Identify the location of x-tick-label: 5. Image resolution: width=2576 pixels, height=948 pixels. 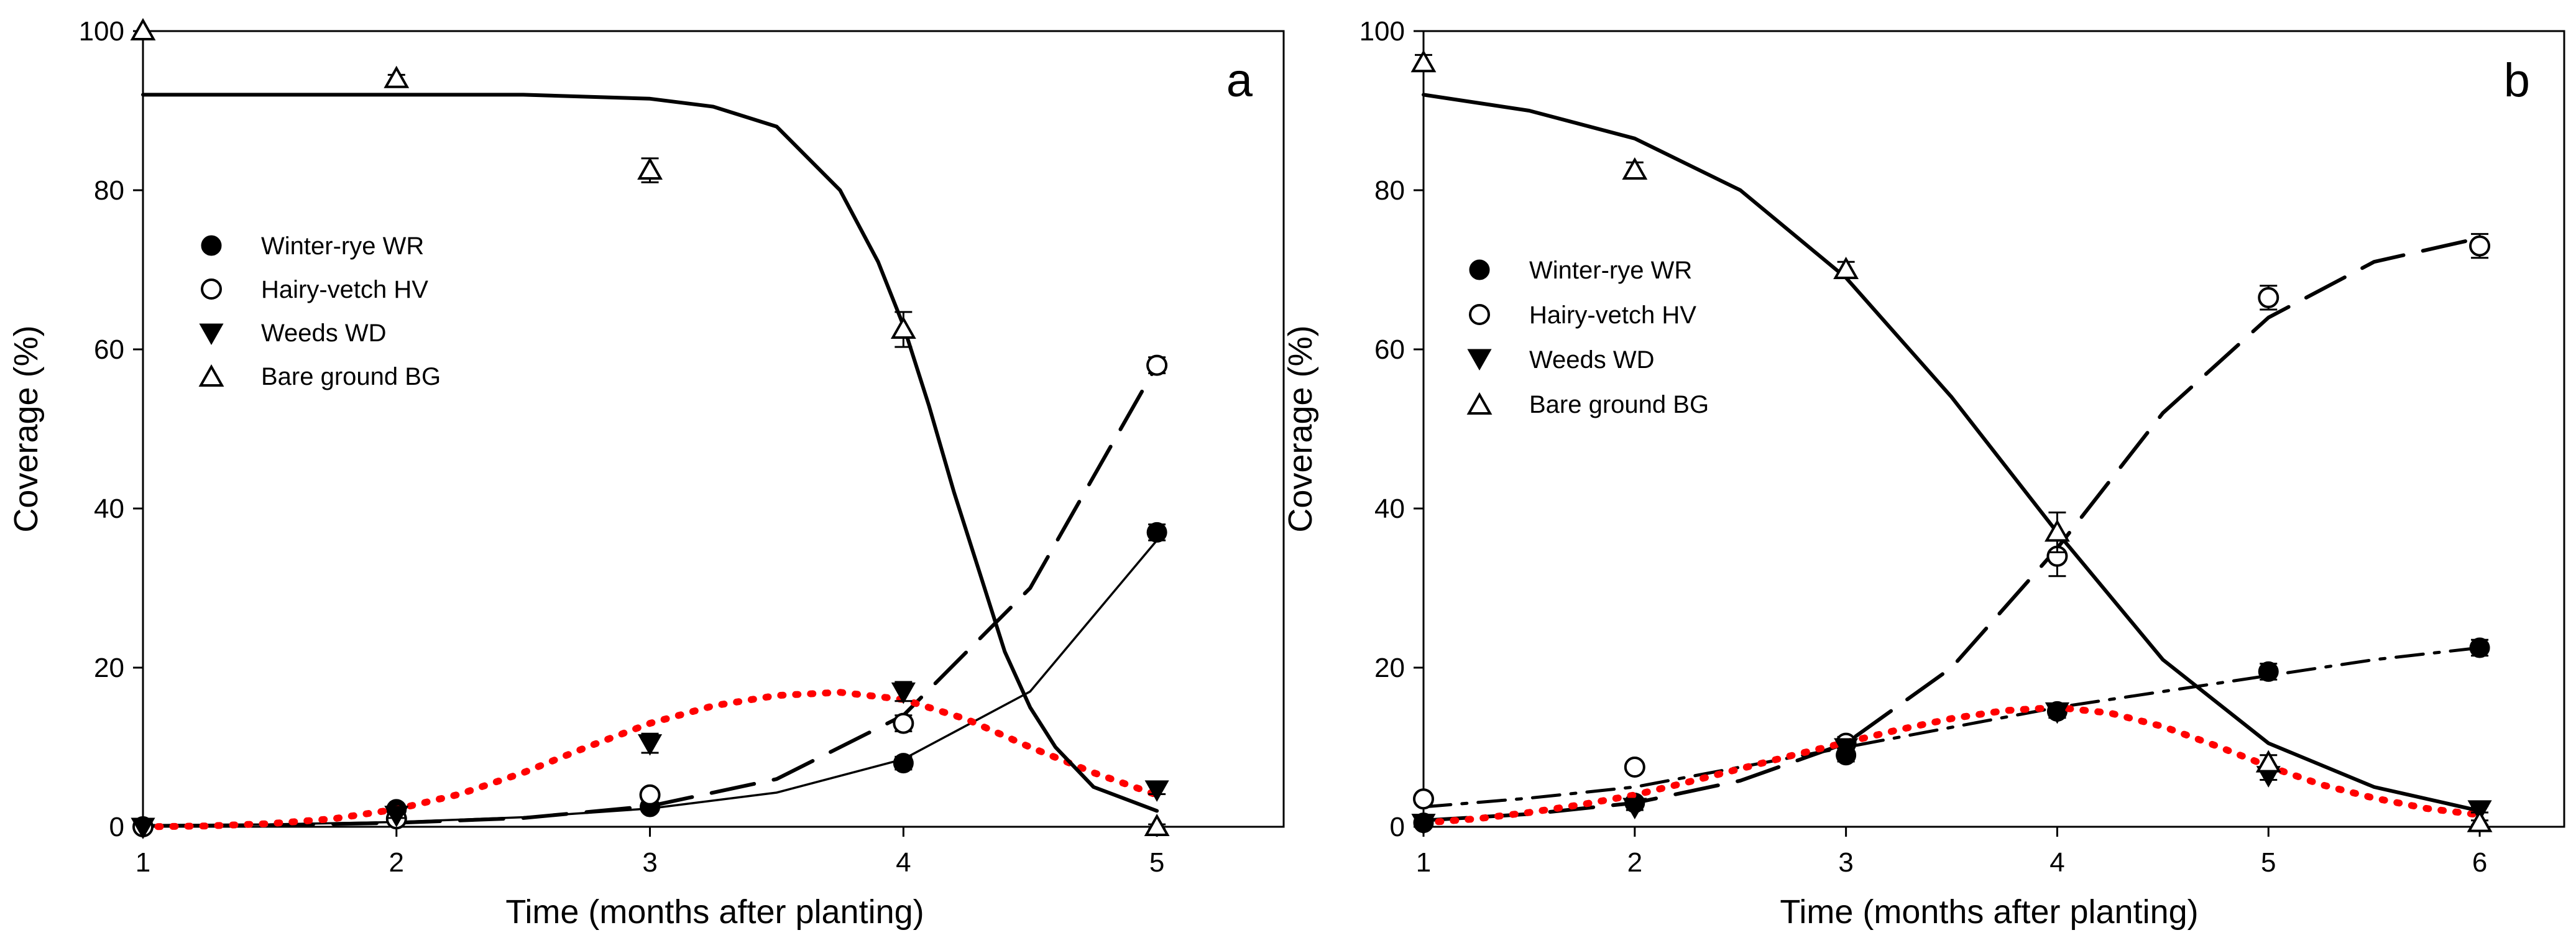
(1156, 862).